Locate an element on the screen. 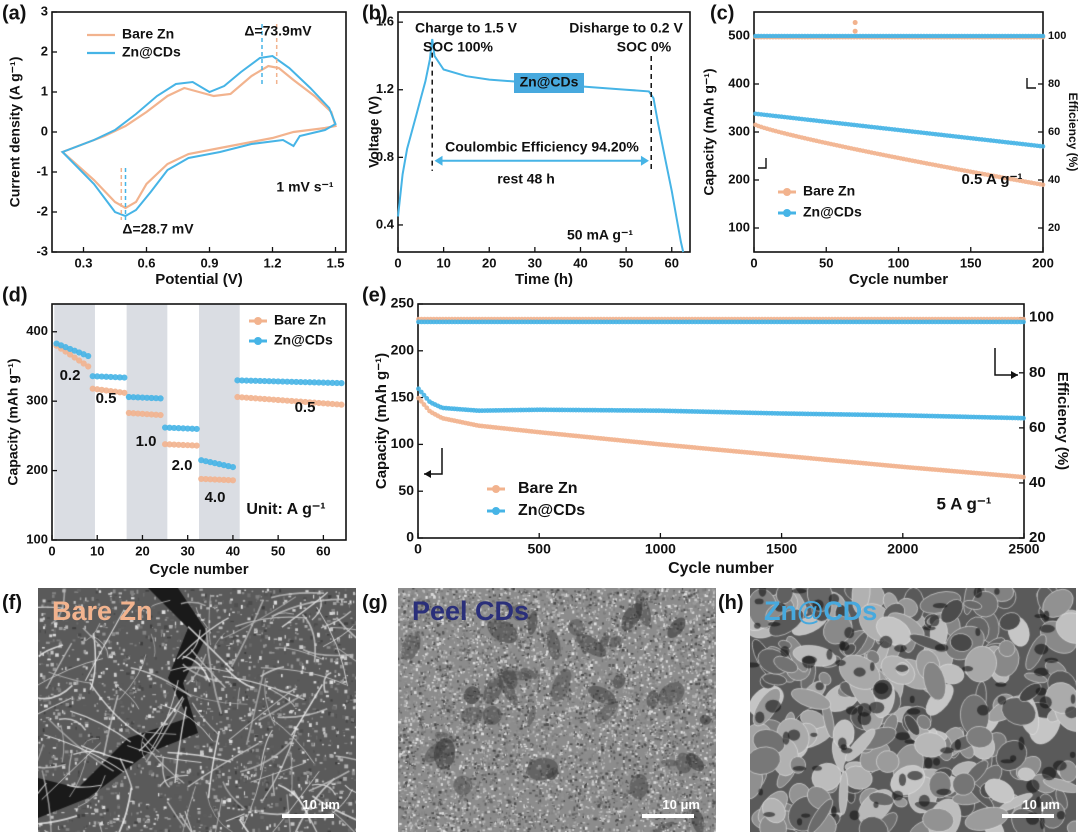 The height and width of the screenshot is (835, 1080). y-tick-label: 1 is located at coordinates (44, 90).